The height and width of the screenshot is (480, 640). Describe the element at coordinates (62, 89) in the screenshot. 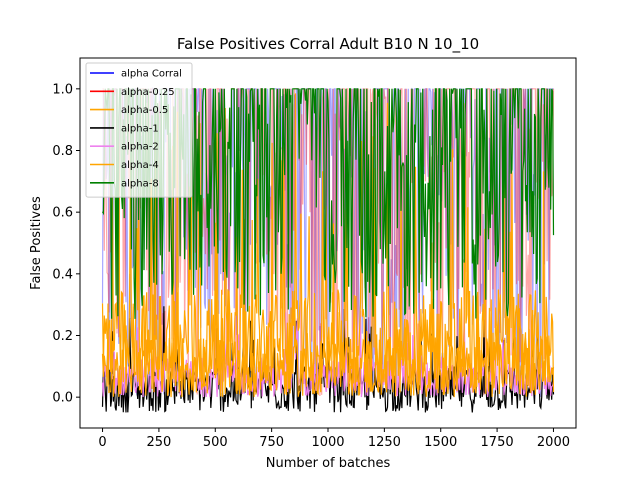

I see `y-tick-label: 1.0` at that location.